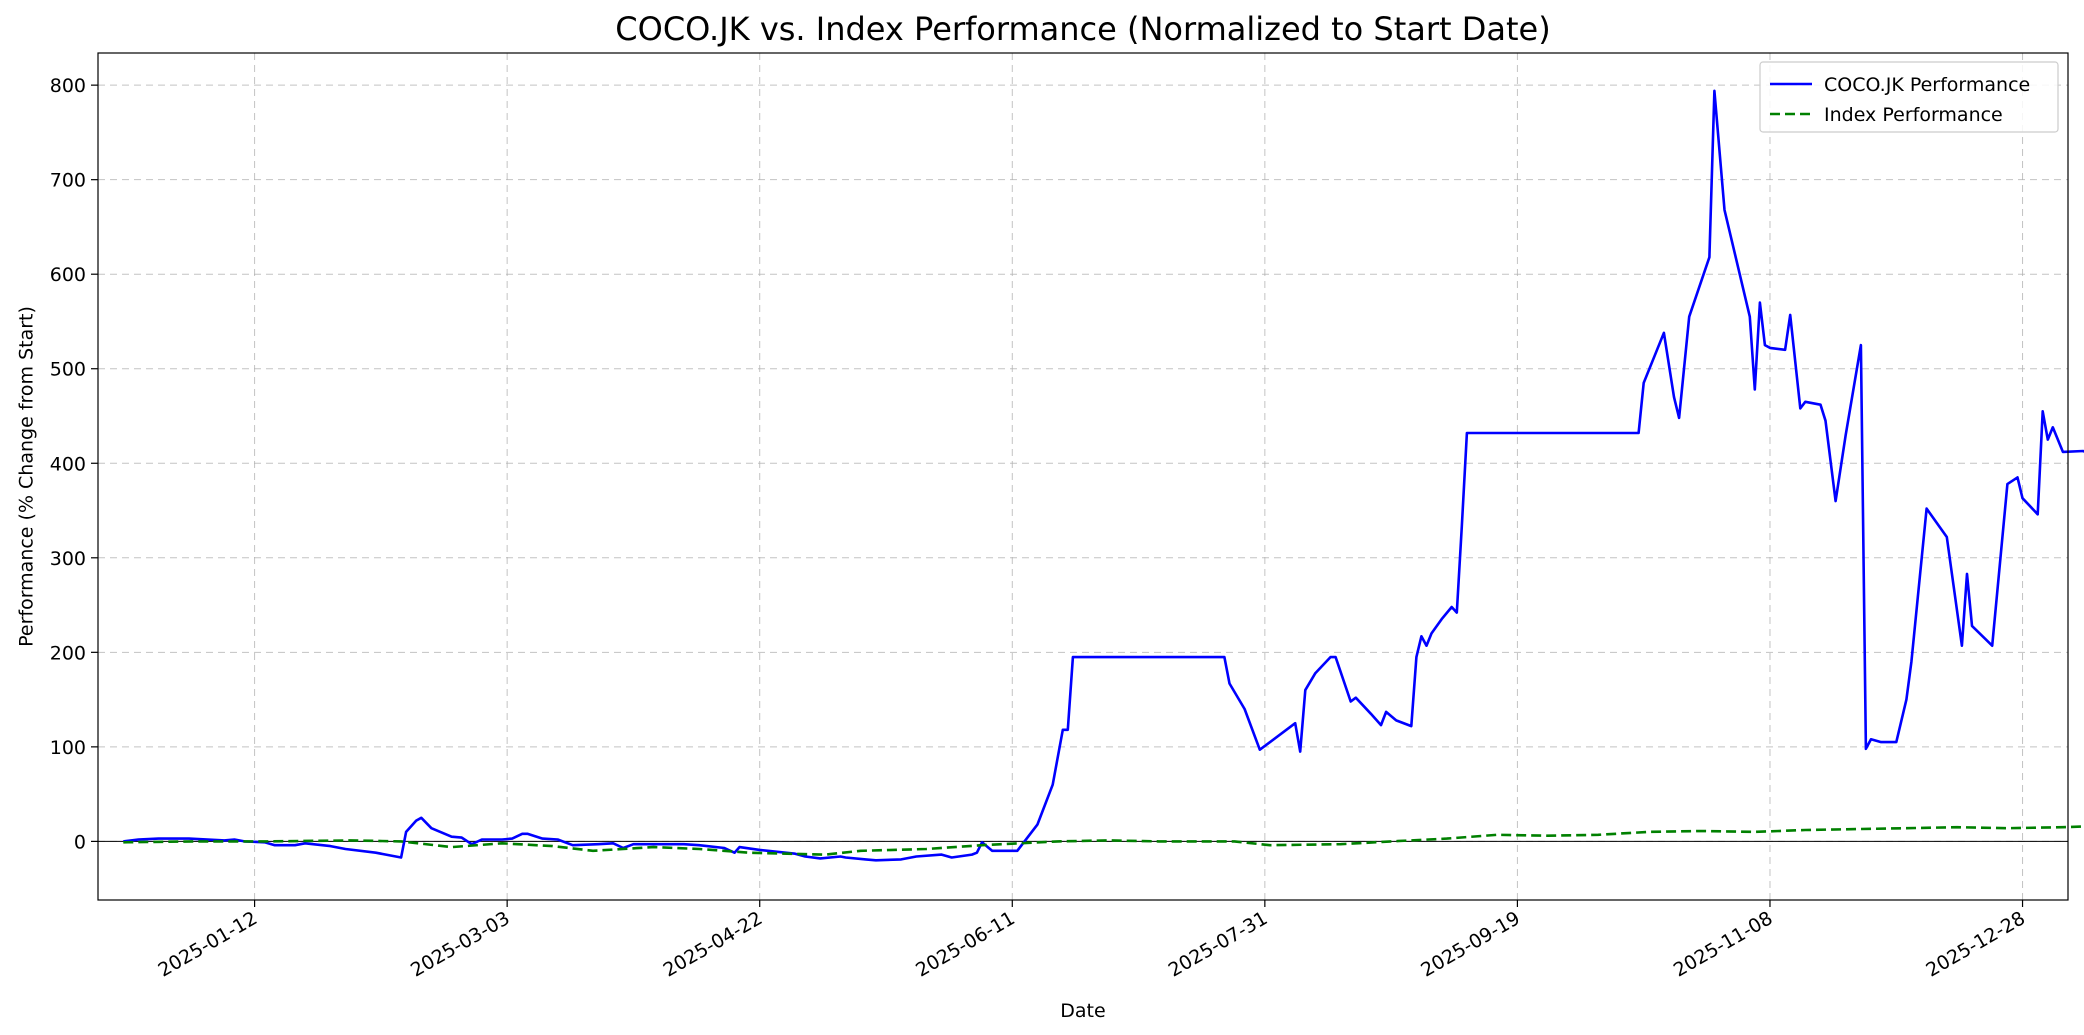  I want to click on y-tick-label: 700, so click(68, 181).